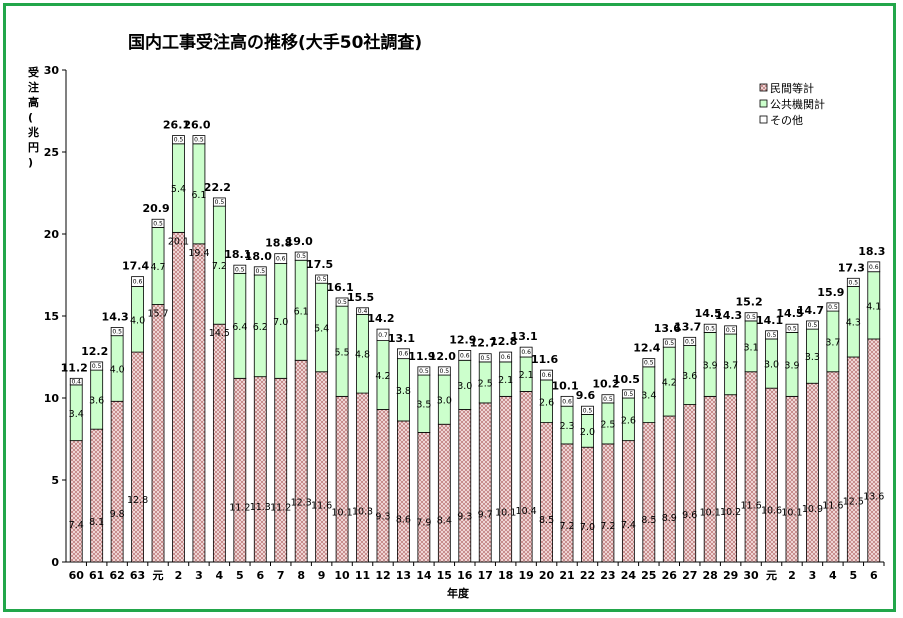 The width and height of the screenshot is (903, 618). Describe the element at coordinates (873, 497) in the screenshot. I see `private-value-label: 13.6` at that location.